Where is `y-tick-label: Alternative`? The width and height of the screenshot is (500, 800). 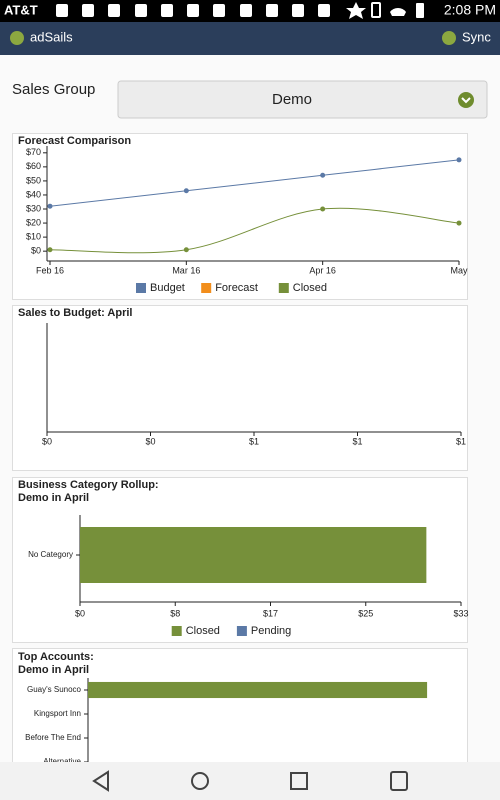
y-tick-label: Alternative is located at coordinates (62, 761).